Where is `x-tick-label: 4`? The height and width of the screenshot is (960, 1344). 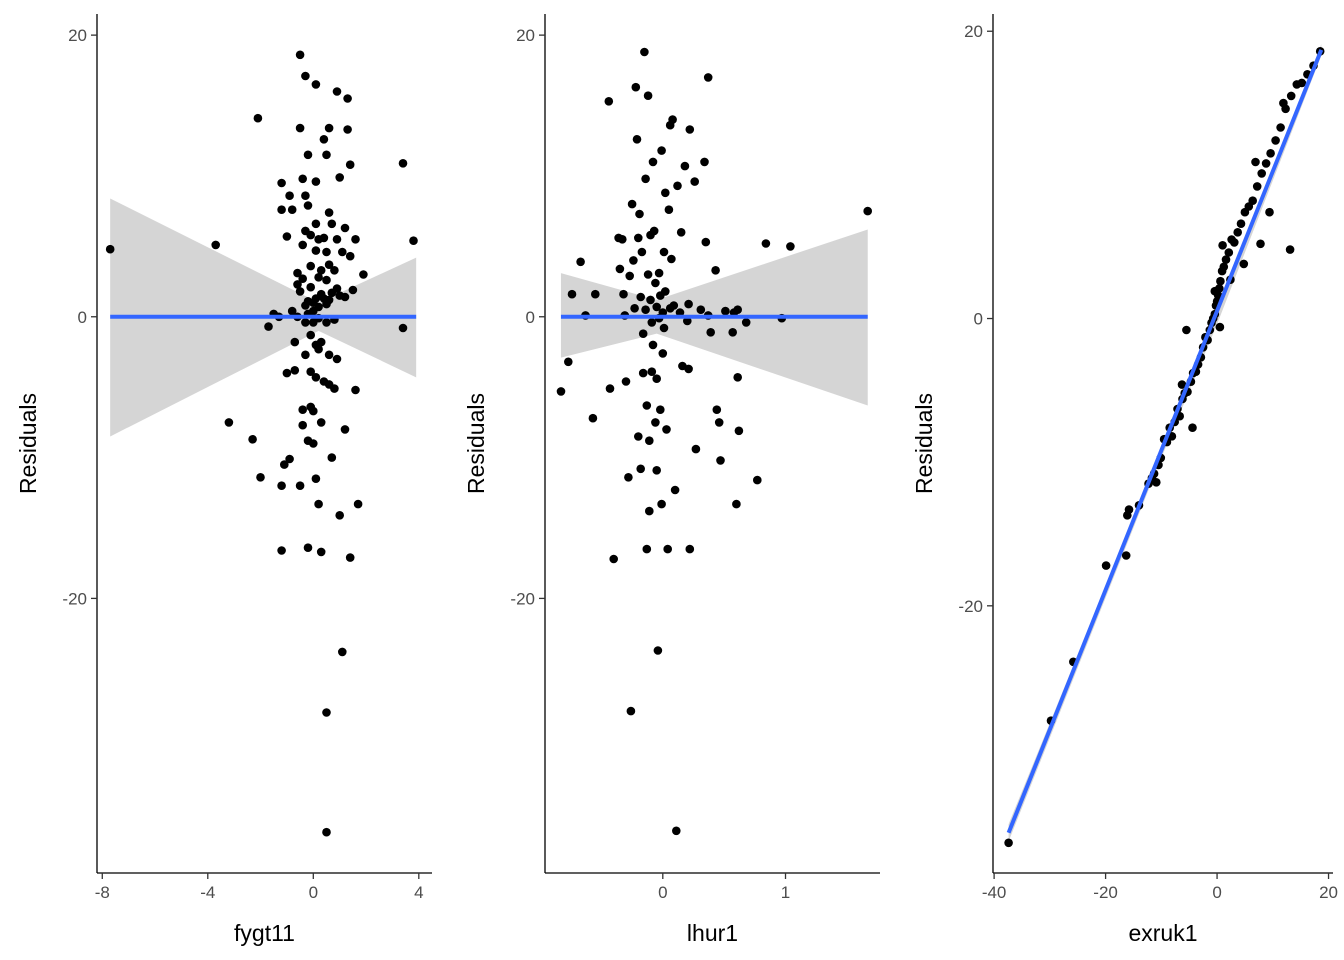
x-tick-label: 4 is located at coordinates (418, 892).